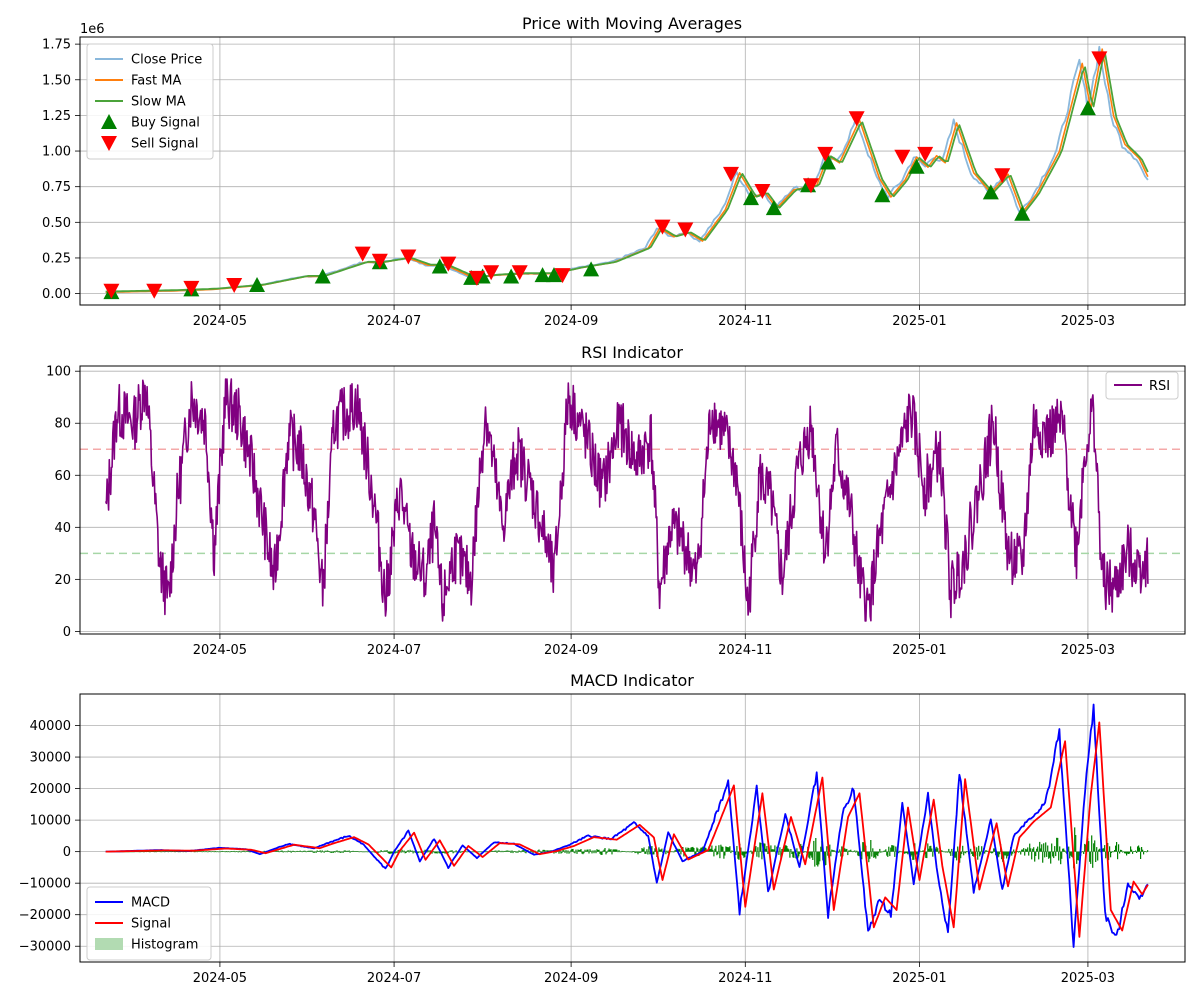  What do you see at coordinates (166, 60) in the screenshot?
I see `legend-label: Close Price` at bounding box center [166, 60].